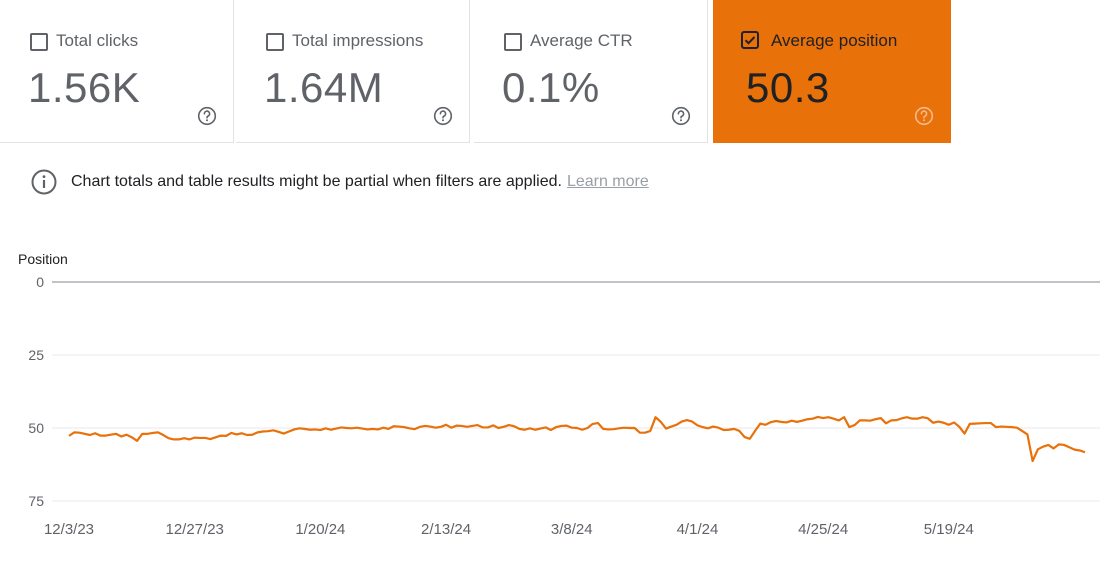  Describe the element at coordinates (324, 87) in the screenshot. I see `metric-value: 1.64M` at that location.